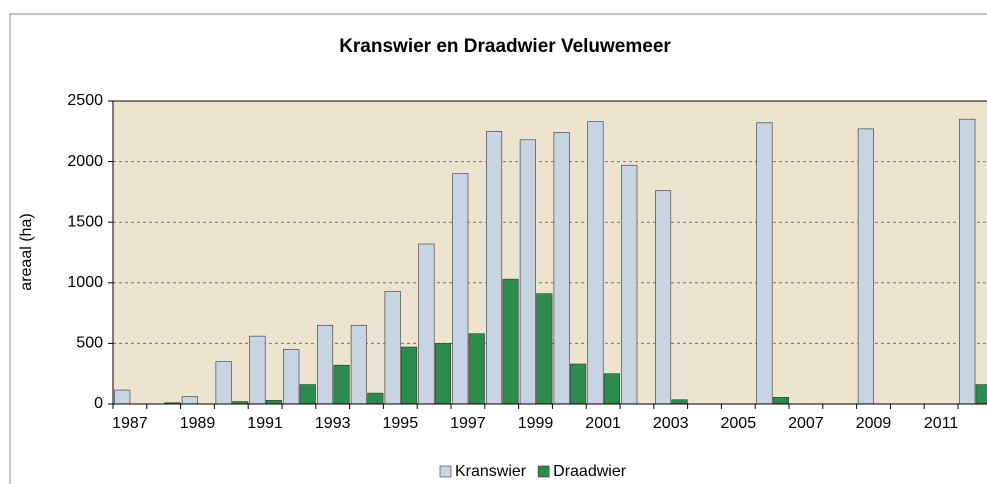 This screenshot has width=987, height=484. What do you see at coordinates (590, 471) in the screenshot?
I see `legend-label: Draadwier` at bounding box center [590, 471].